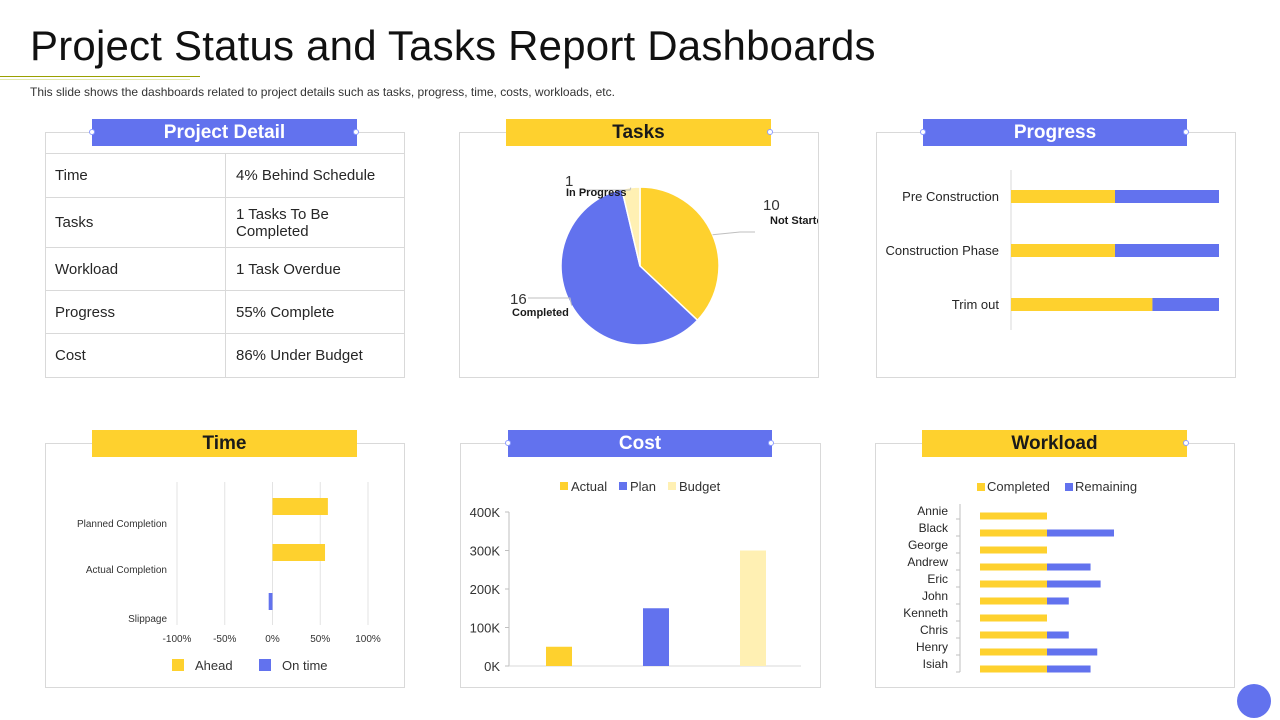 Image resolution: width=1280 pixels, height=720 pixels. Describe the element at coordinates (935, 596) in the screenshot. I see `workload-category-label: John` at that location.